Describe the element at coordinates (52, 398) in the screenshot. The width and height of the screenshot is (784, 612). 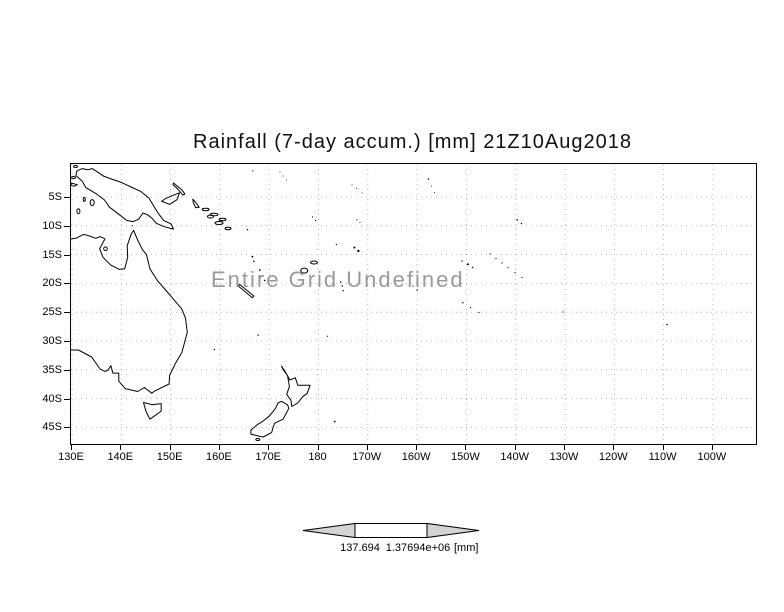
I see `lat-tick-label: 40S` at that location.